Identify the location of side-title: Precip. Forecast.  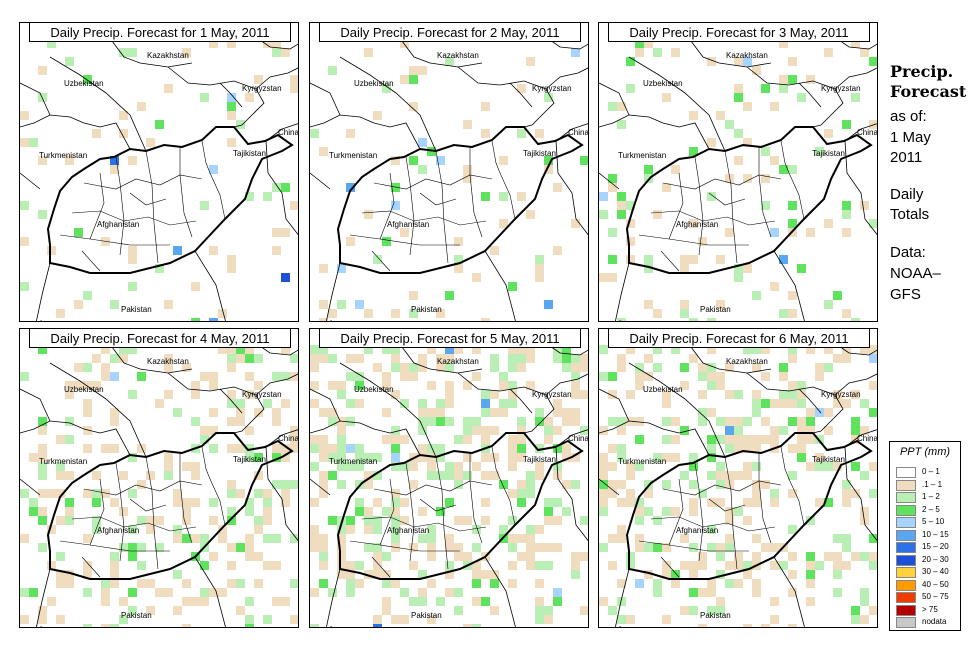
(928, 82).